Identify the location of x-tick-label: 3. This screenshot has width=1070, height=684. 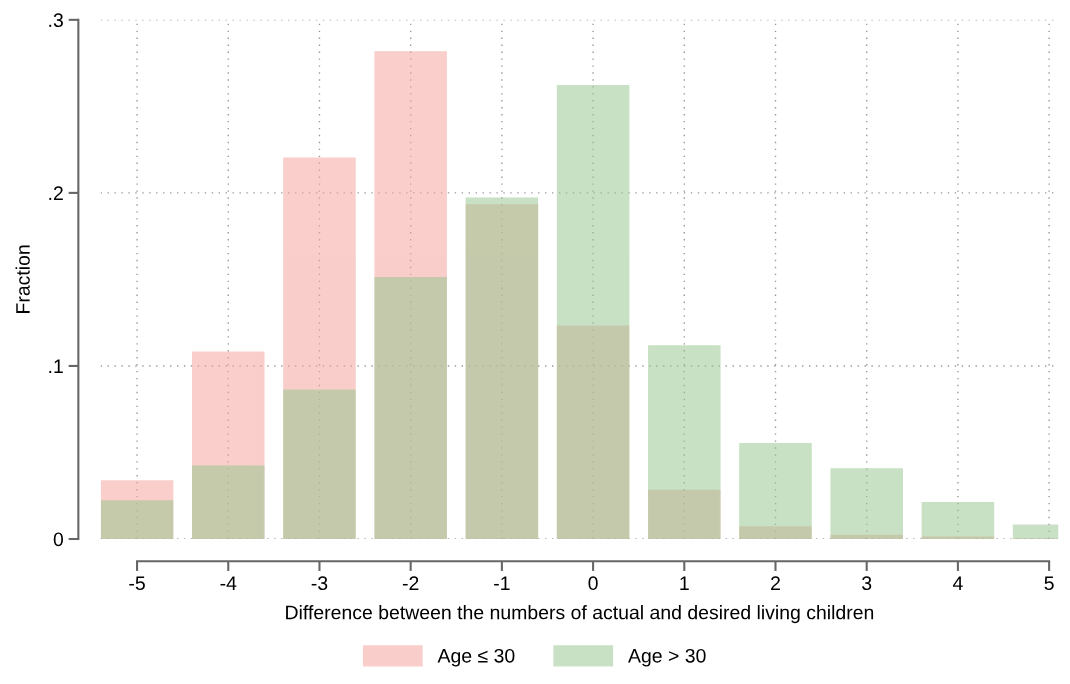
(867, 583).